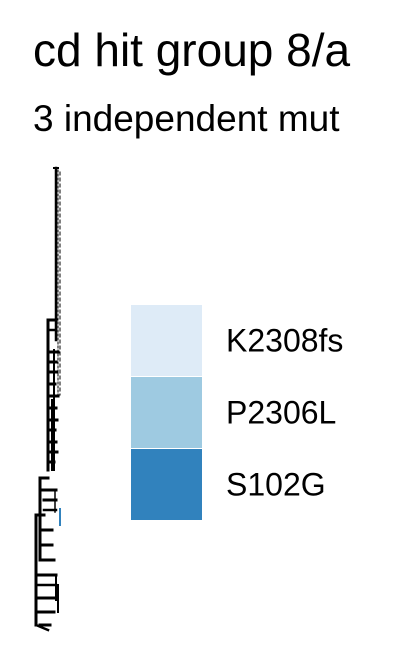 The width and height of the screenshot is (403, 671). What do you see at coordinates (192, 50) in the screenshot?
I see `chart-title: cd hit group 8/a` at bounding box center [192, 50].